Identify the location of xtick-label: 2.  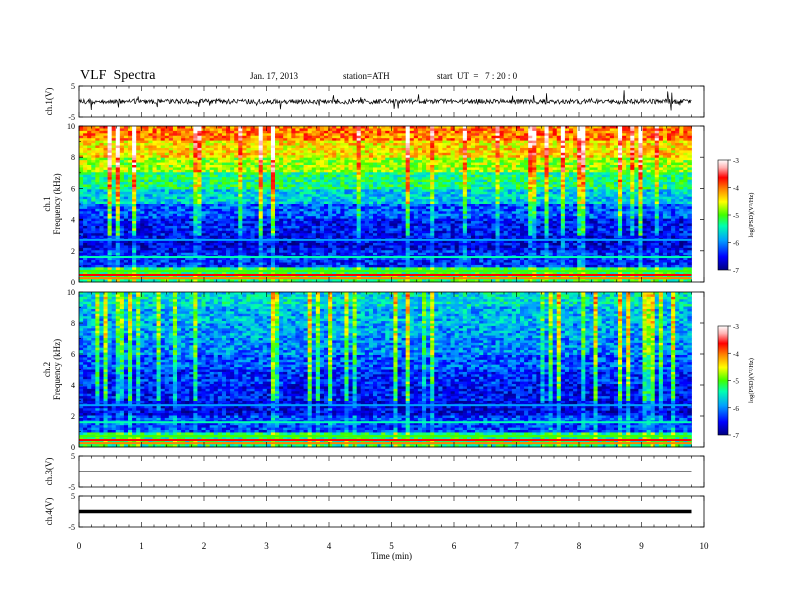
(204, 546).